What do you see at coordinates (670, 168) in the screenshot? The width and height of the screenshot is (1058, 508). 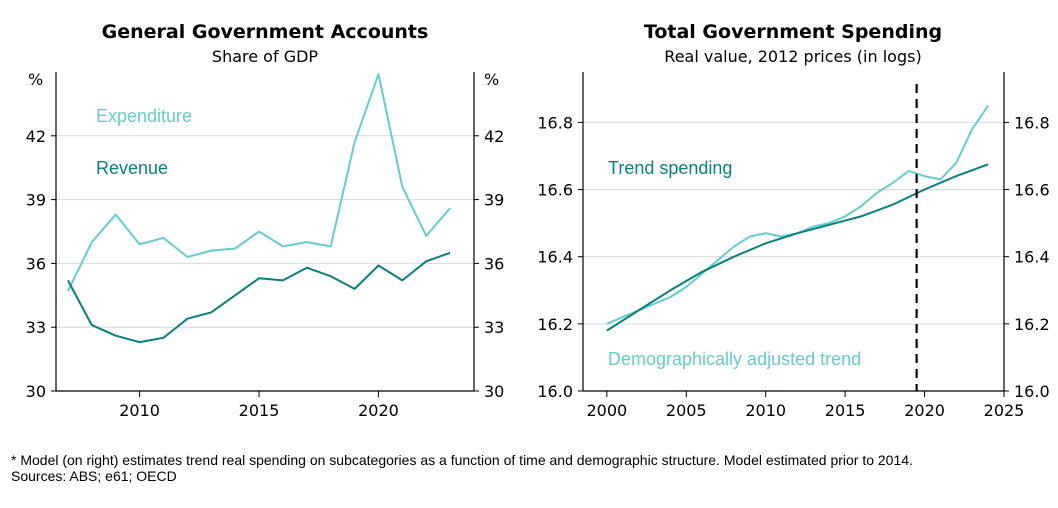 I see `trend-spending-label: Trend spending` at bounding box center [670, 168].